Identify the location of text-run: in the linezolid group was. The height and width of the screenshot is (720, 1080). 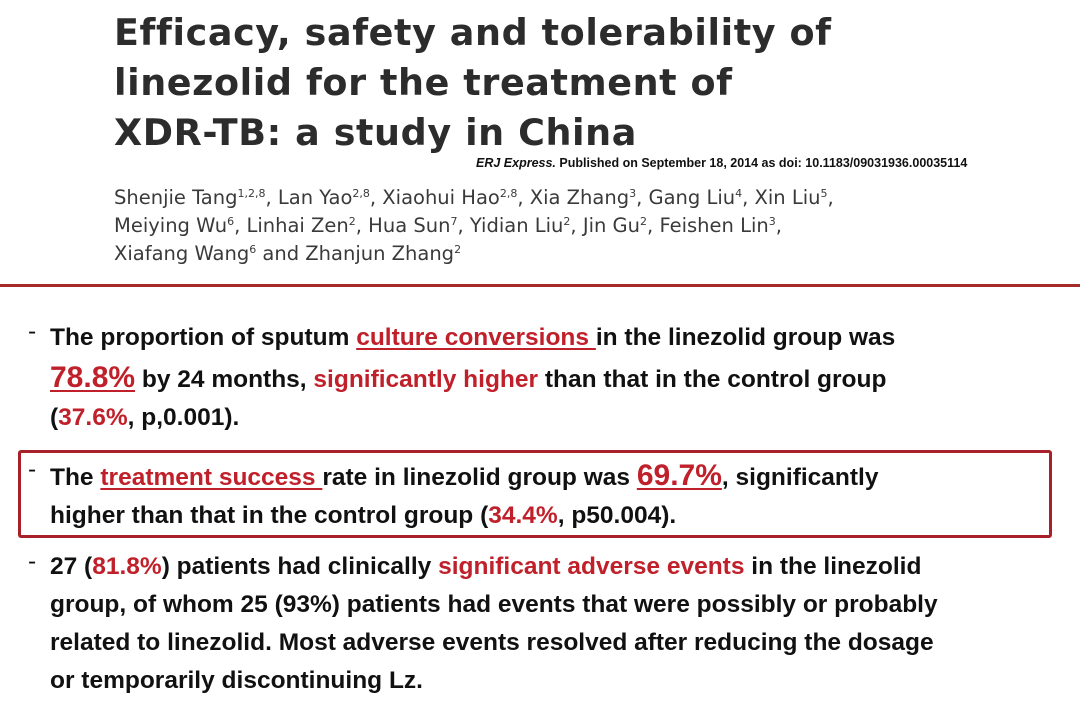
(745, 337).